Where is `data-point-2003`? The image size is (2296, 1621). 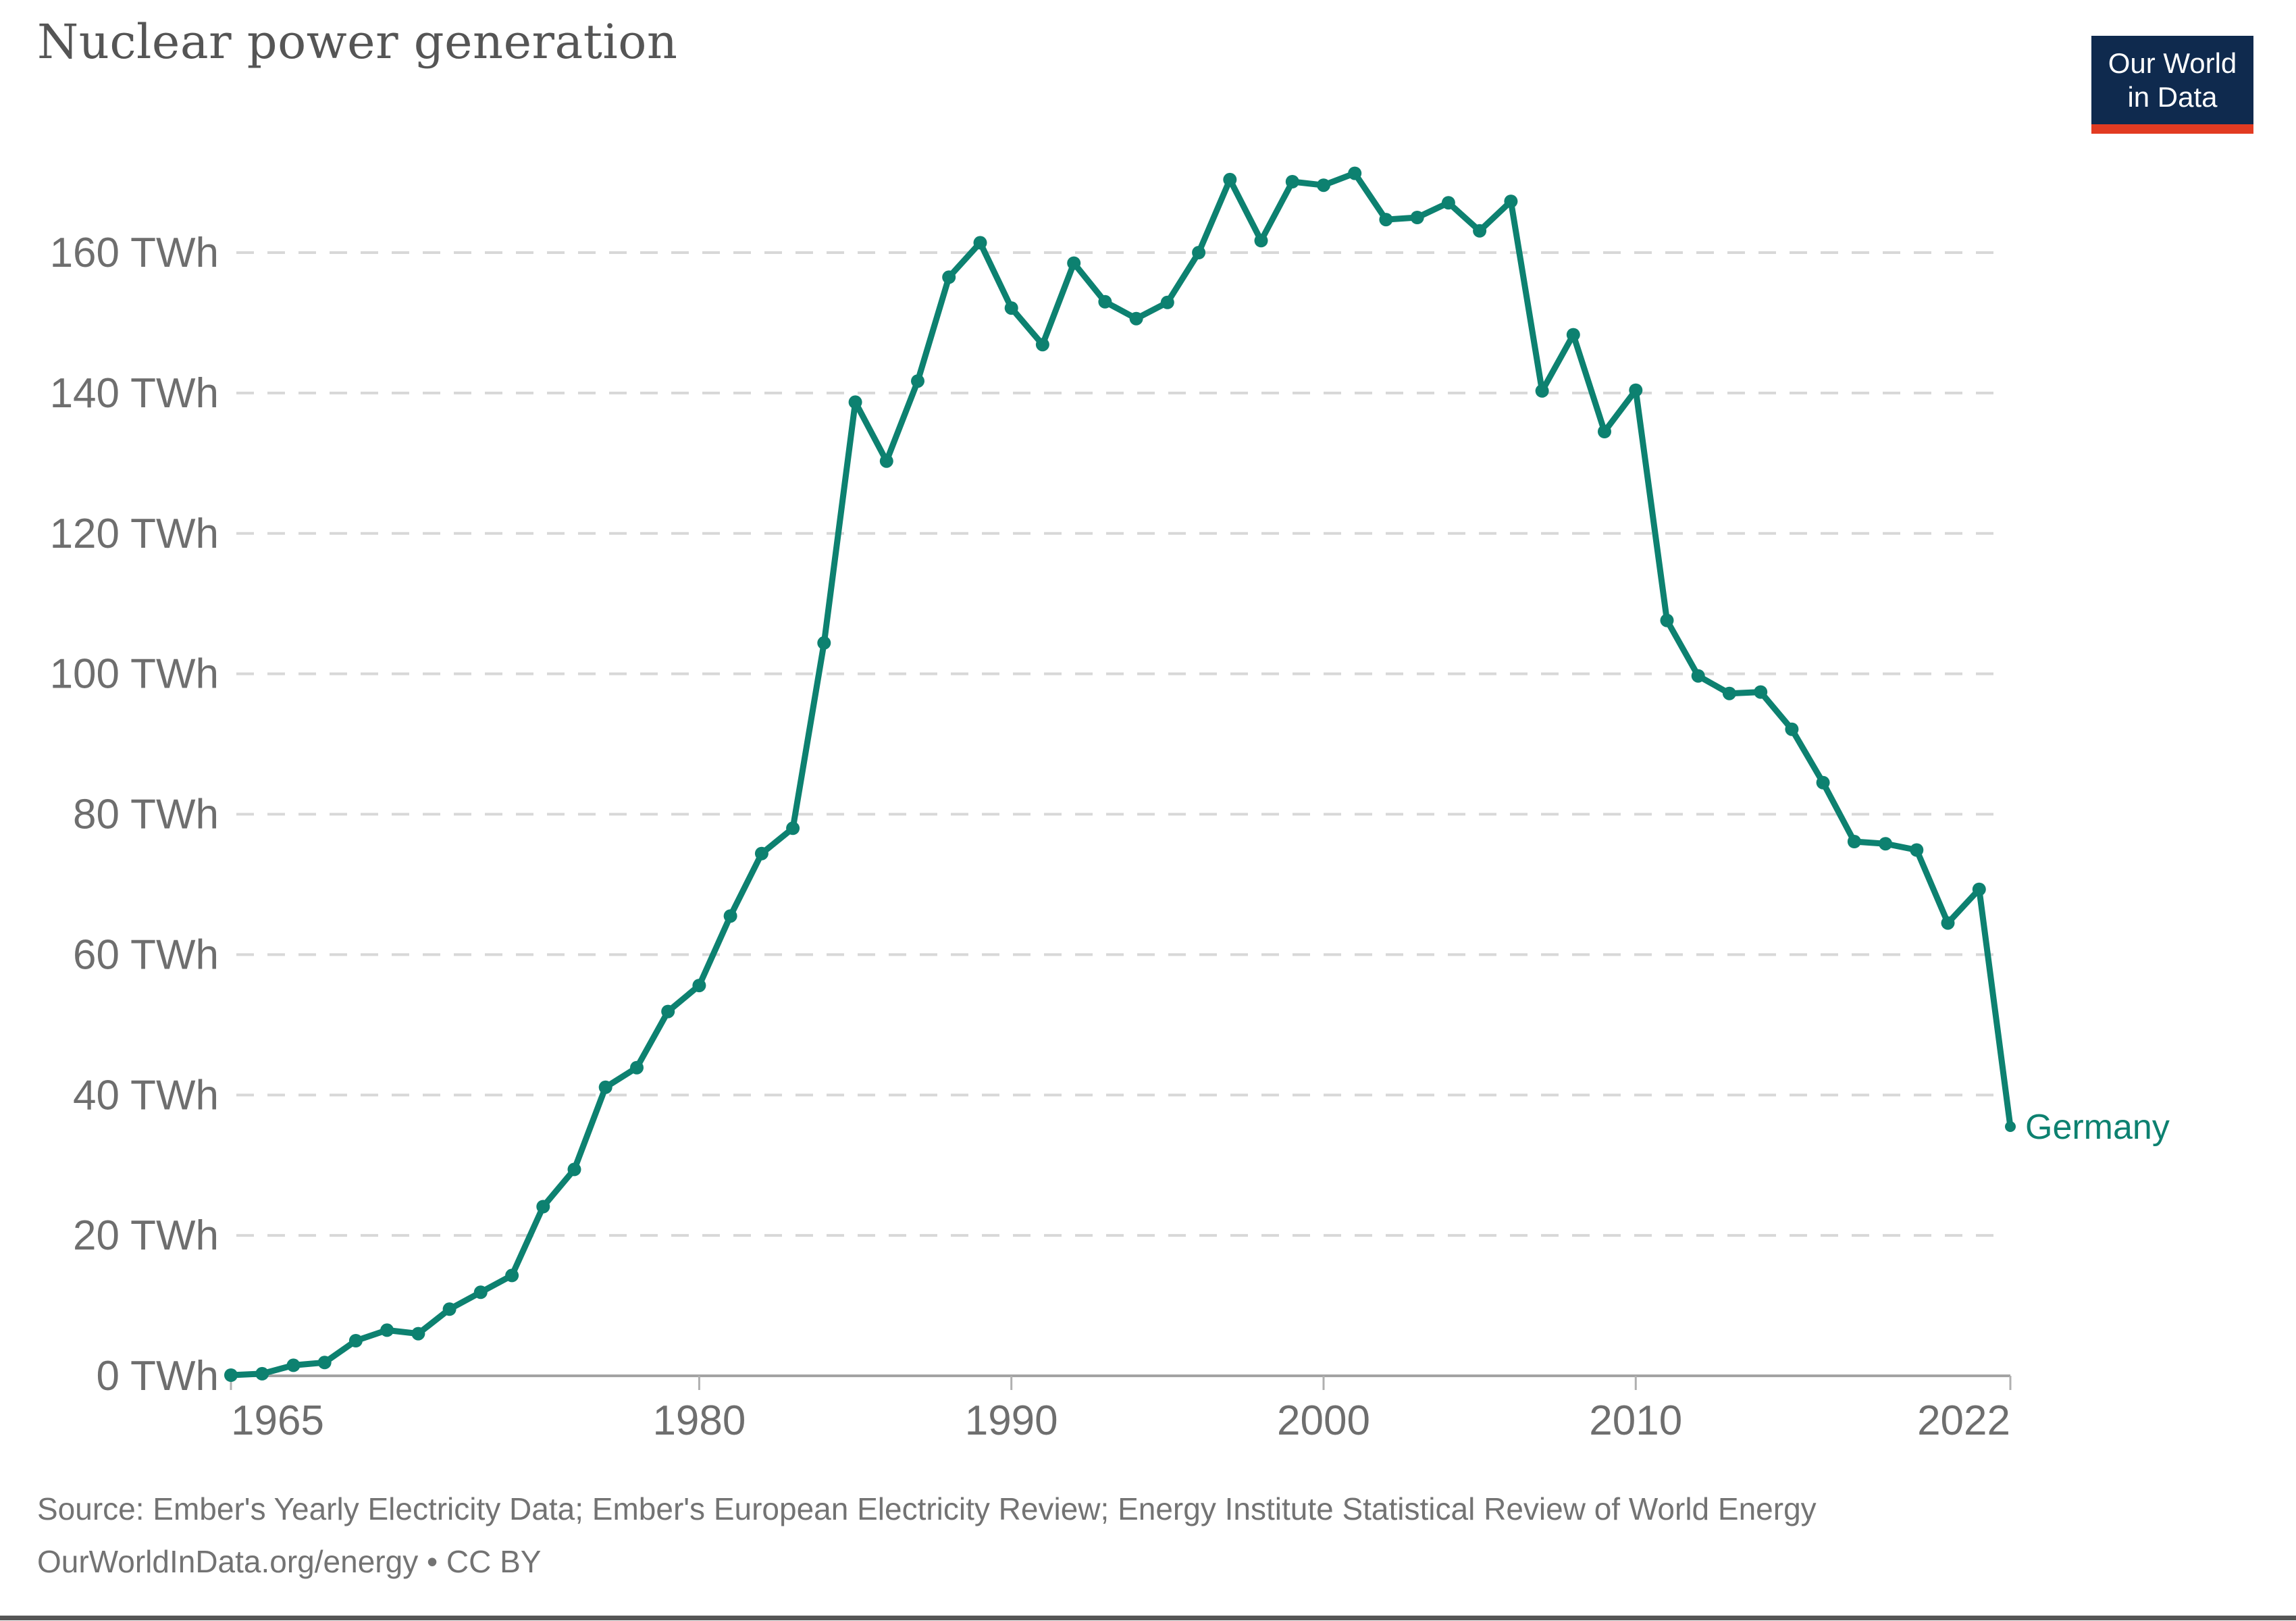
data-point-2003 is located at coordinates (1417, 217).